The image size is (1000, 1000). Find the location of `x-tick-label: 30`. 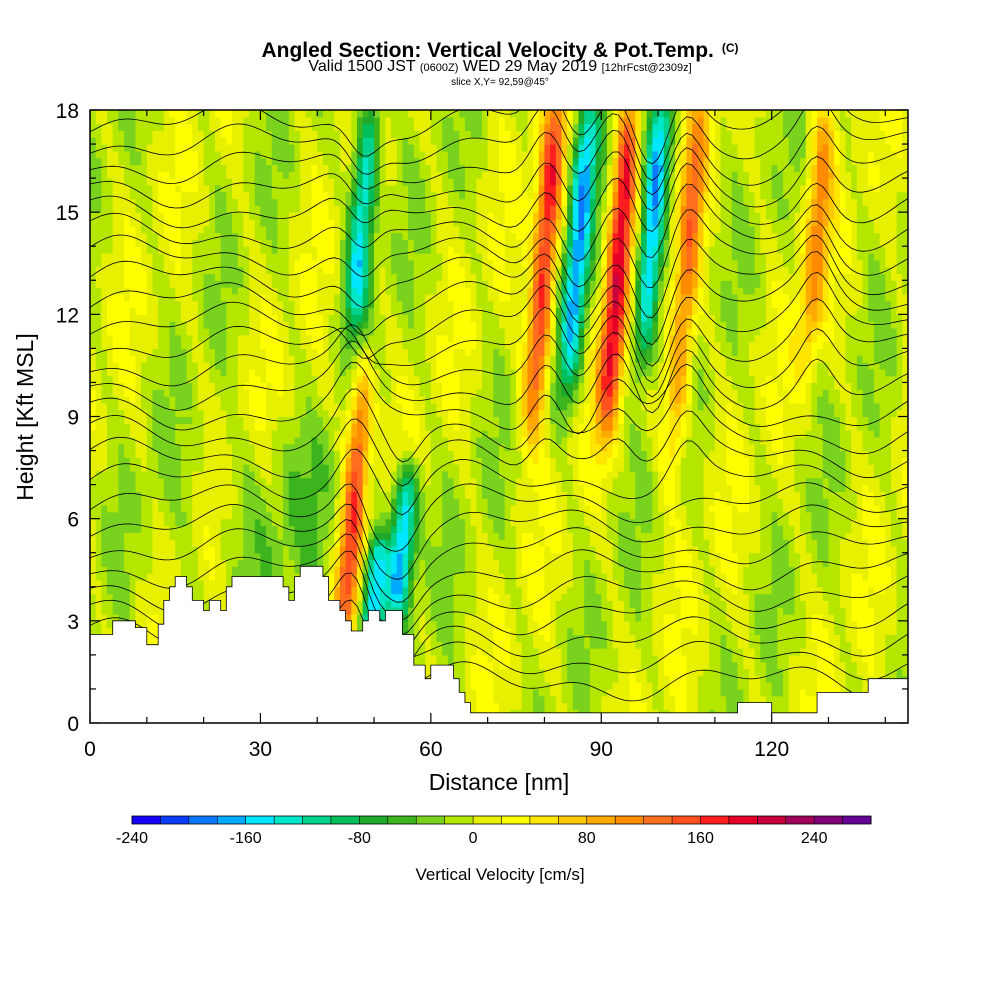

x-tick-label: 30 is located at coordinates (260, 749).